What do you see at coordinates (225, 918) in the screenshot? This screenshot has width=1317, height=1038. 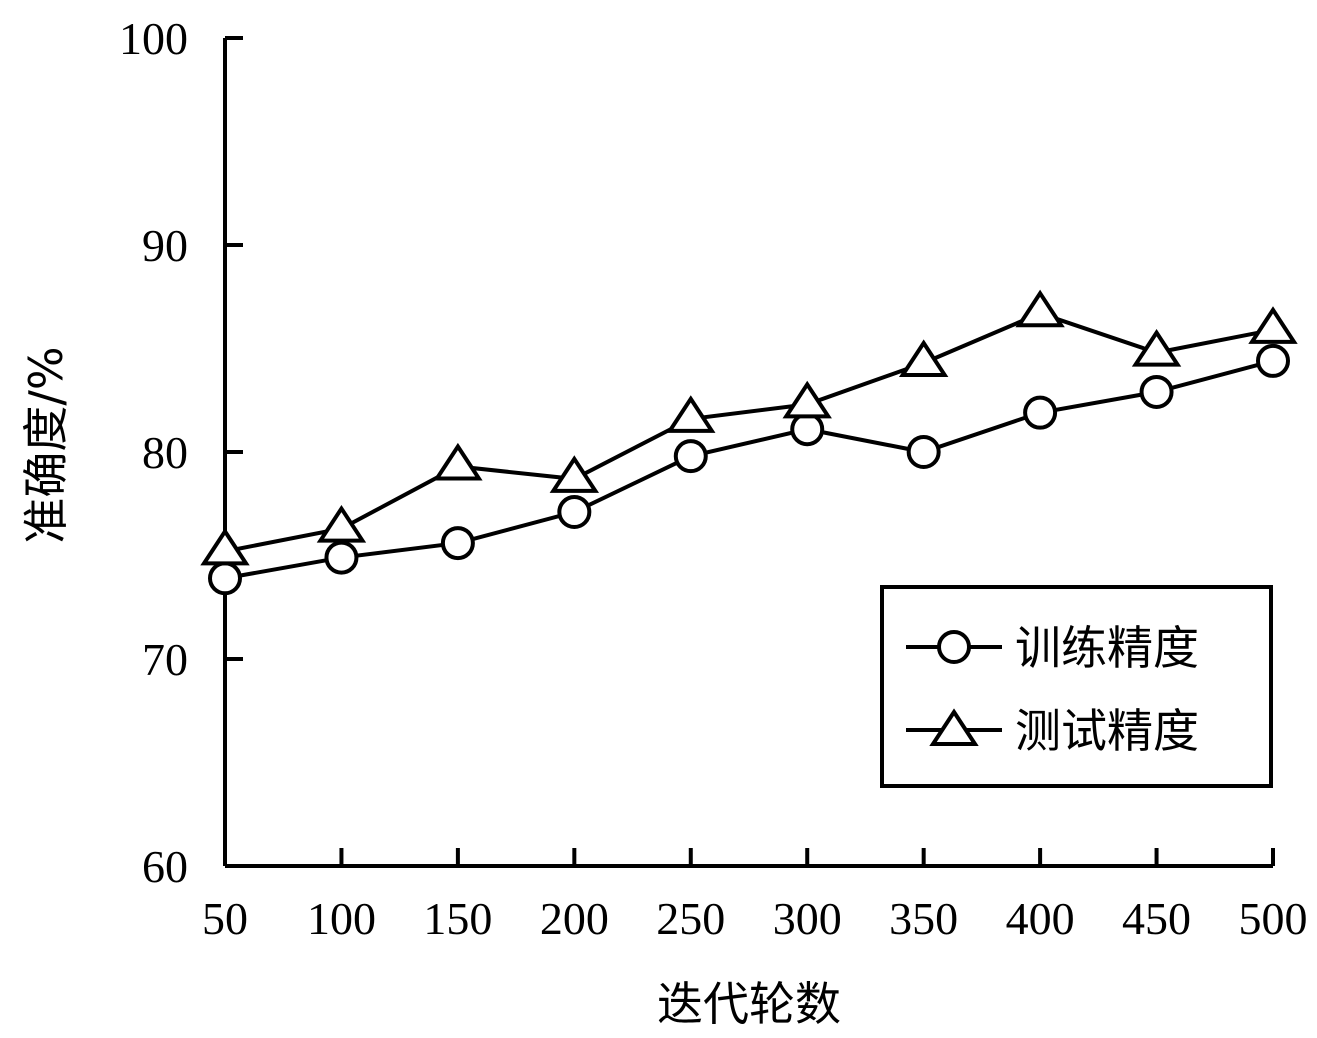 I see `x-tick-label: 50` at bounding box center [225, 918].